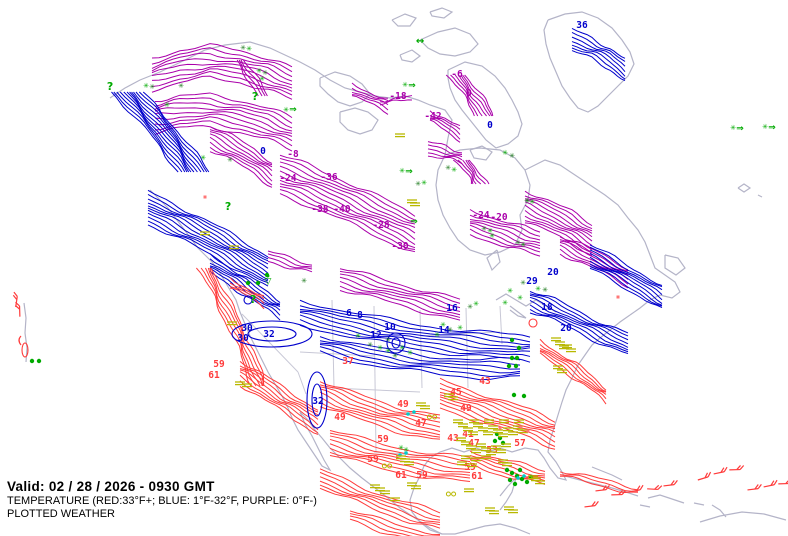 This screenshot has width=788, height=536. Describe the element at coordinates (61, 514) in the screenshot. I see `plotted-weather-text: PLOTTED WEATHER` at that location.